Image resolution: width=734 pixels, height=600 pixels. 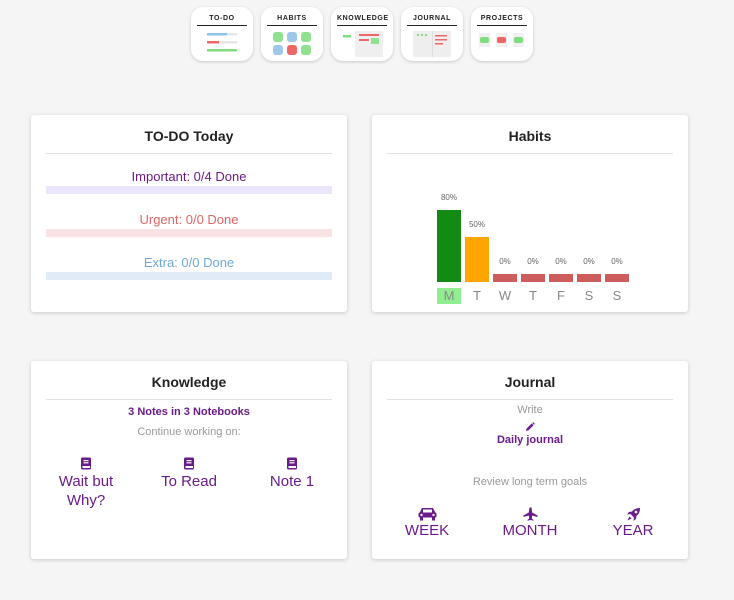 I want to click on knowledge-notebook-icon, so click(x=363, y=44).